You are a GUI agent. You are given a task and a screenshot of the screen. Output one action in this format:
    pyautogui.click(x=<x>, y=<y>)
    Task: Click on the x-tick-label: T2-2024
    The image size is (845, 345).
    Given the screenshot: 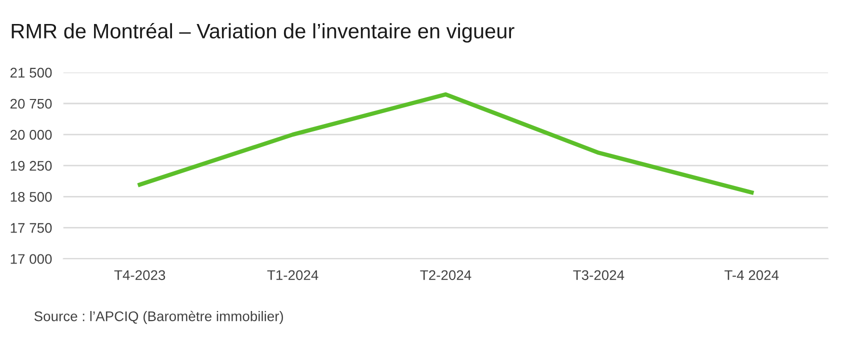 What is the action you would take?
    pyautogui.click(x=446, y=275)
    